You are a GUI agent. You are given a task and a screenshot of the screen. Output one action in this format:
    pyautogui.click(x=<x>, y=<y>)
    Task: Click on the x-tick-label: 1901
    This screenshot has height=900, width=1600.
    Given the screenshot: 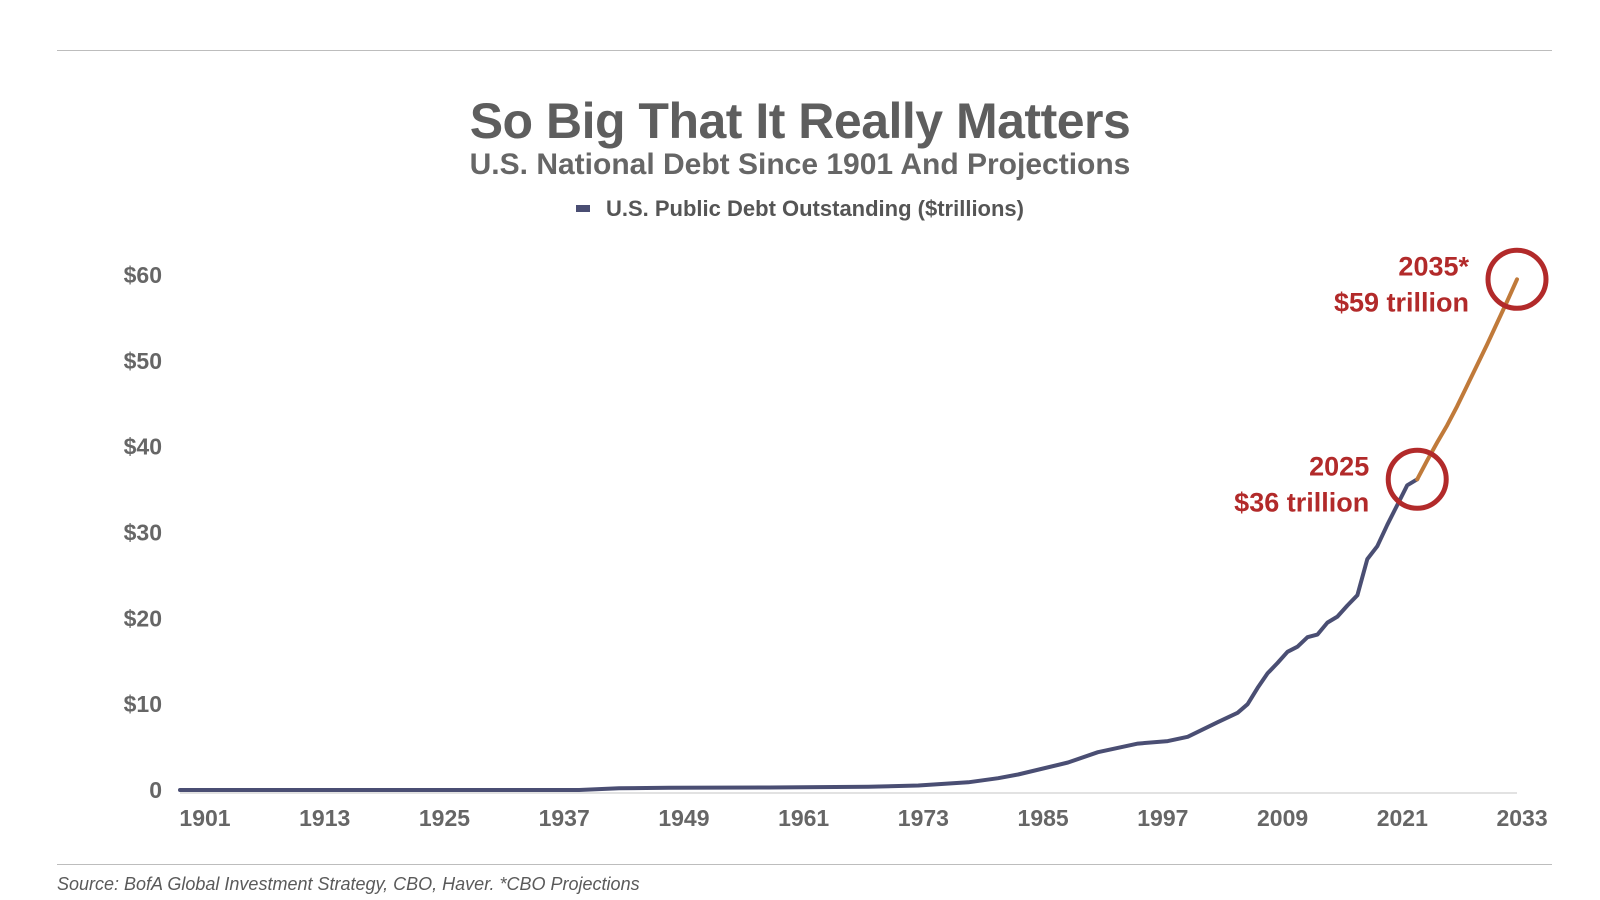 What is the action you would take?
    pyautogui.click(x=204, y=818)
    